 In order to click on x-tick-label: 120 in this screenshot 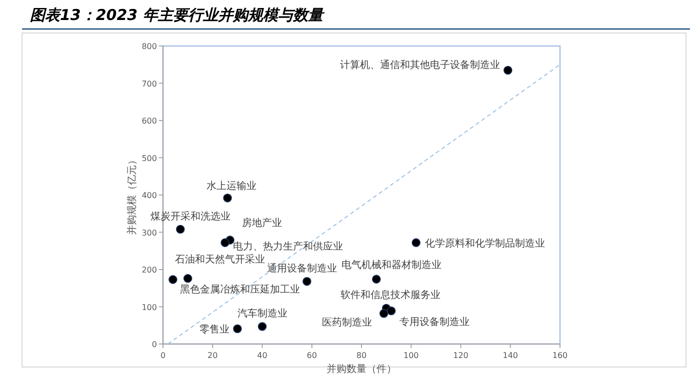, I will do `click(460, 355)`.